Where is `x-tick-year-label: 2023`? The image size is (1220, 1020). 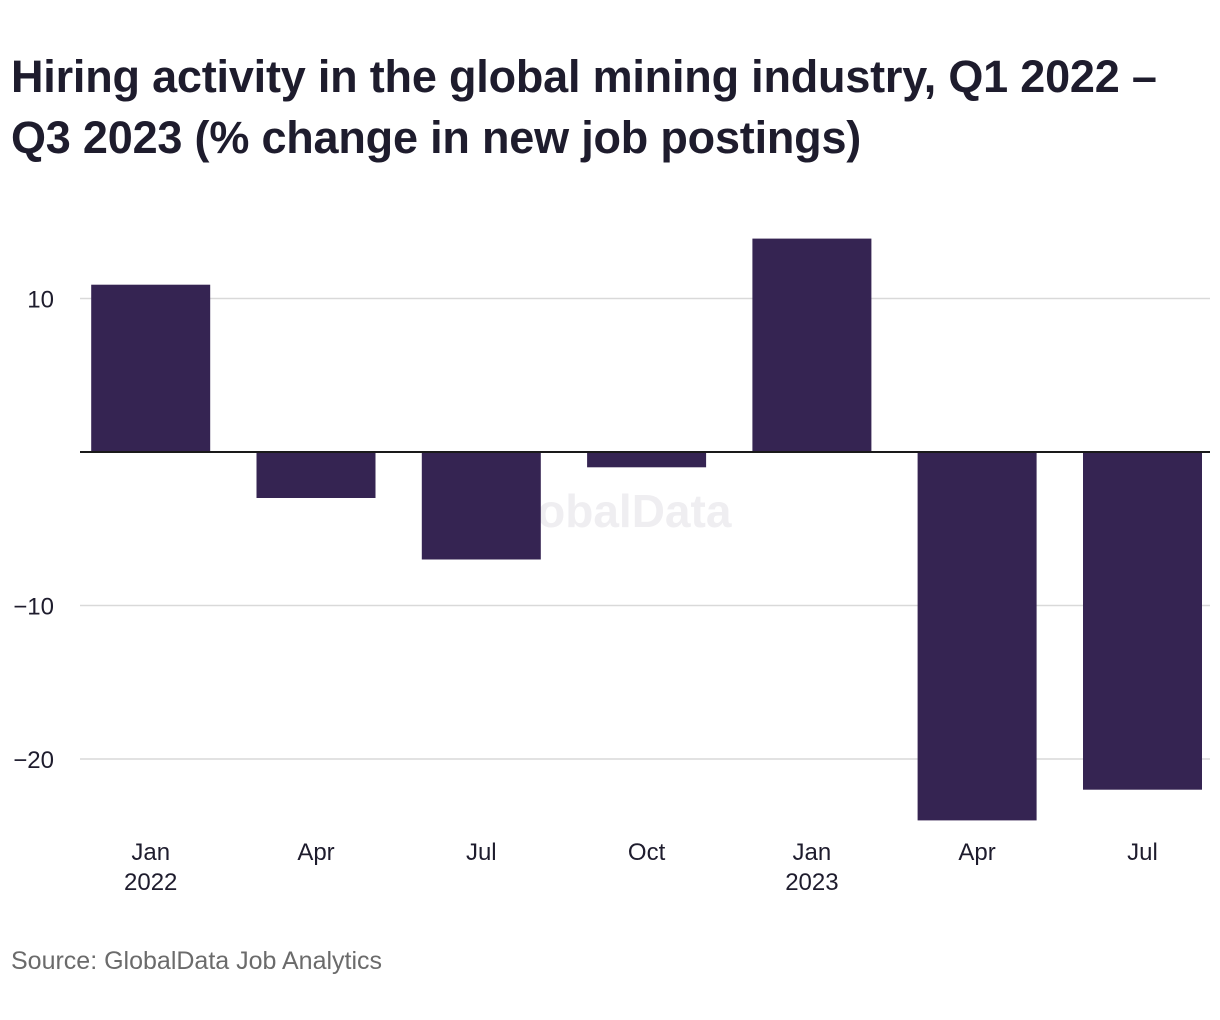 x-tick-year-label: 2023 is located at coordinates (811, 882).